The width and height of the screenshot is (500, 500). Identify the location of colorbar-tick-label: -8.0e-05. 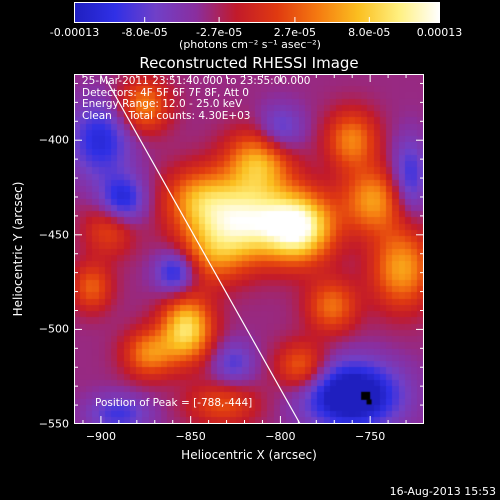
(144, 32).